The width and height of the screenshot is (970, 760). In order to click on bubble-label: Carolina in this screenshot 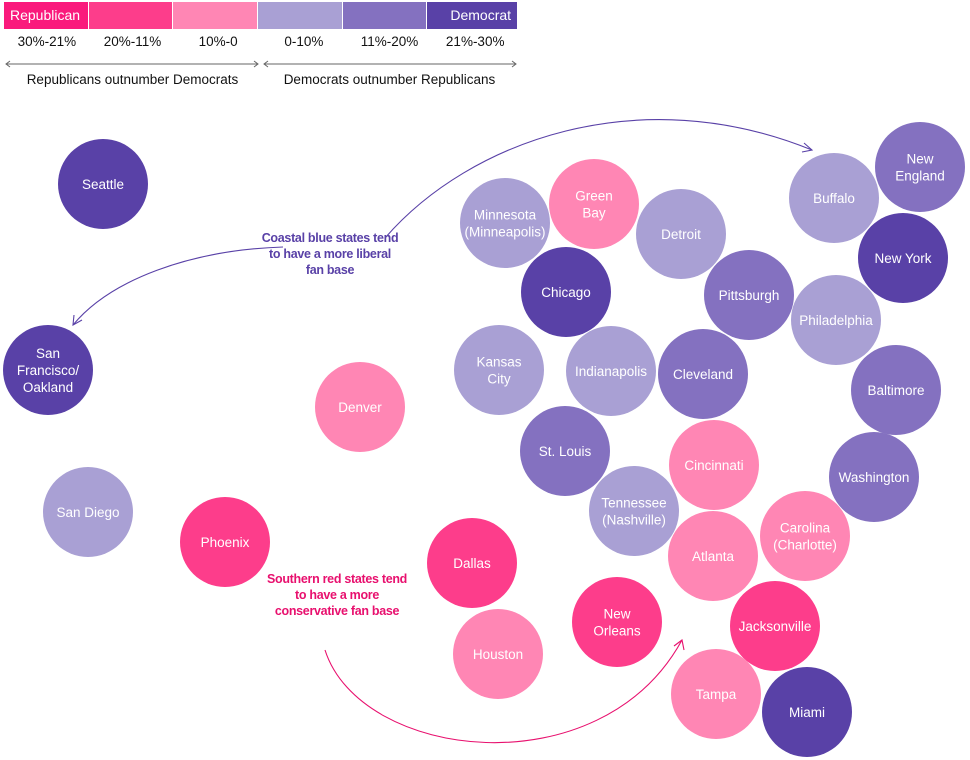, I will do `click(805, 528)`.